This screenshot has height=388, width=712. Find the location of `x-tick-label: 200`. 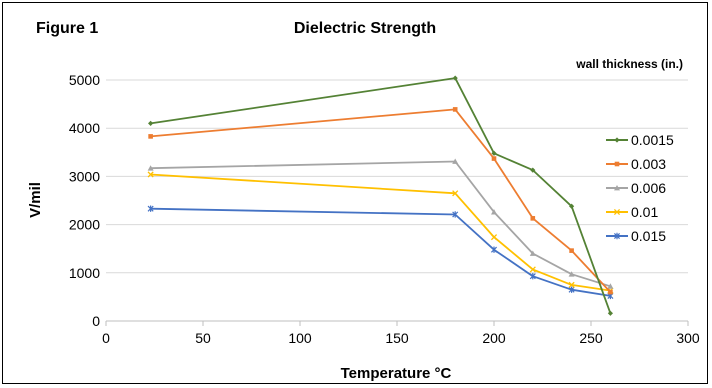

x-tick-label: 200 is located at coordinates (494, 338).